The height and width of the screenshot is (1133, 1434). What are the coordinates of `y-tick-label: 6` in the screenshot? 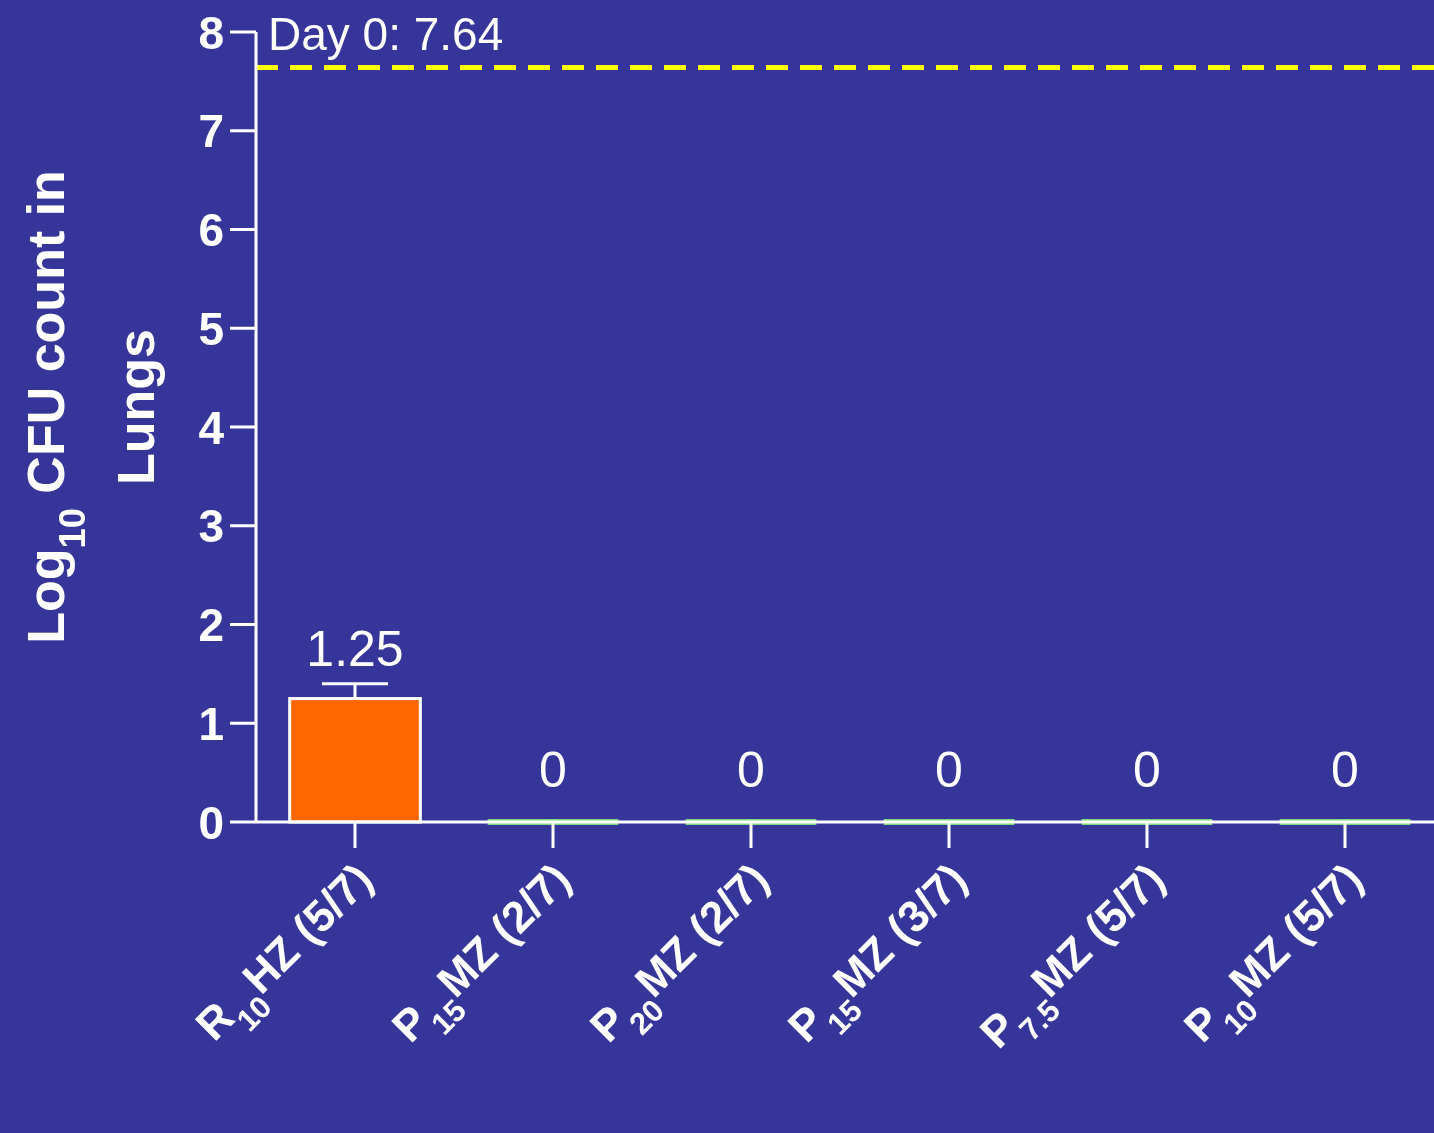 It's located at (211, 230).